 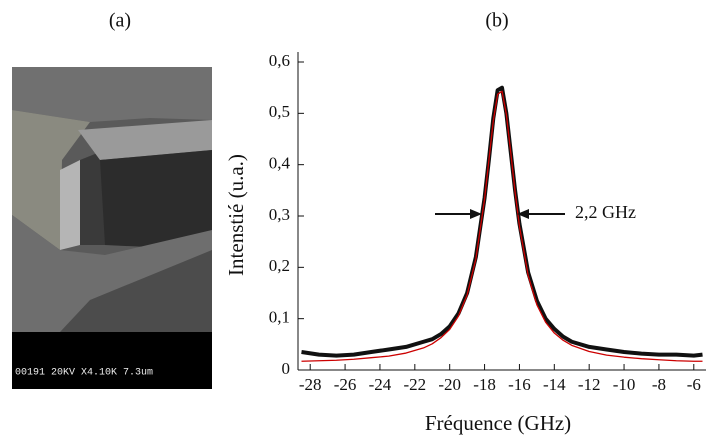 I want to click on y-axis-label: Intenstié (u.a.), so click(x=236, y=215).